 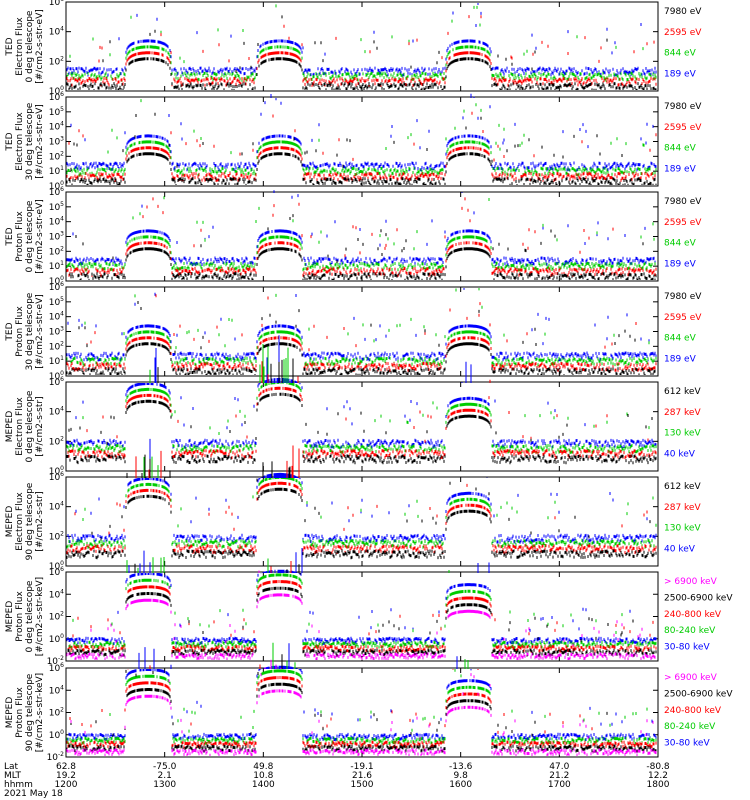 I want to click on x-tick-lat: -80.8, so click(x=658, y=767).